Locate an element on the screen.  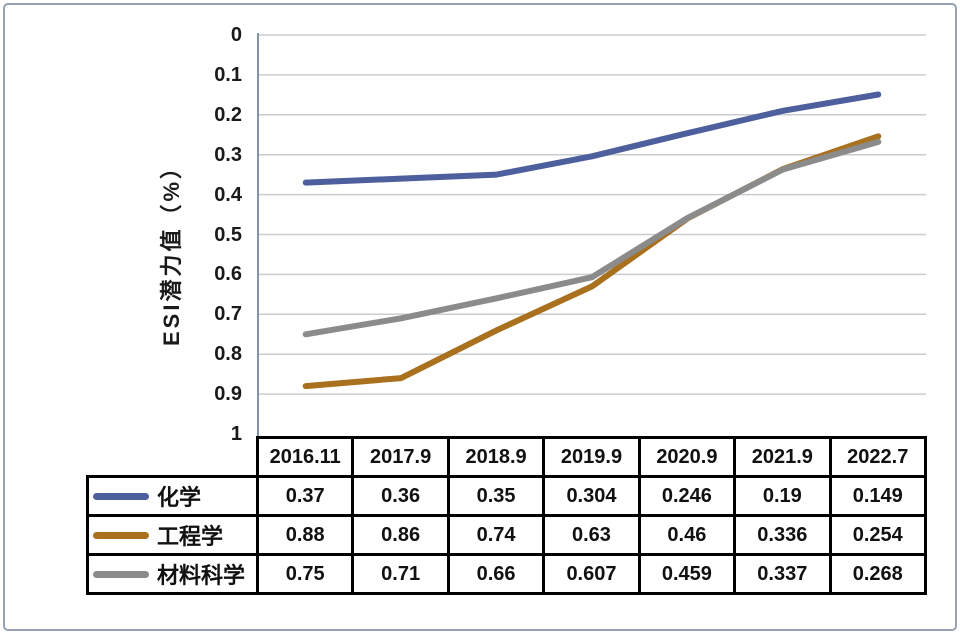
legend-cell-engineering: 工程学 is located at coordinates (172, 535).